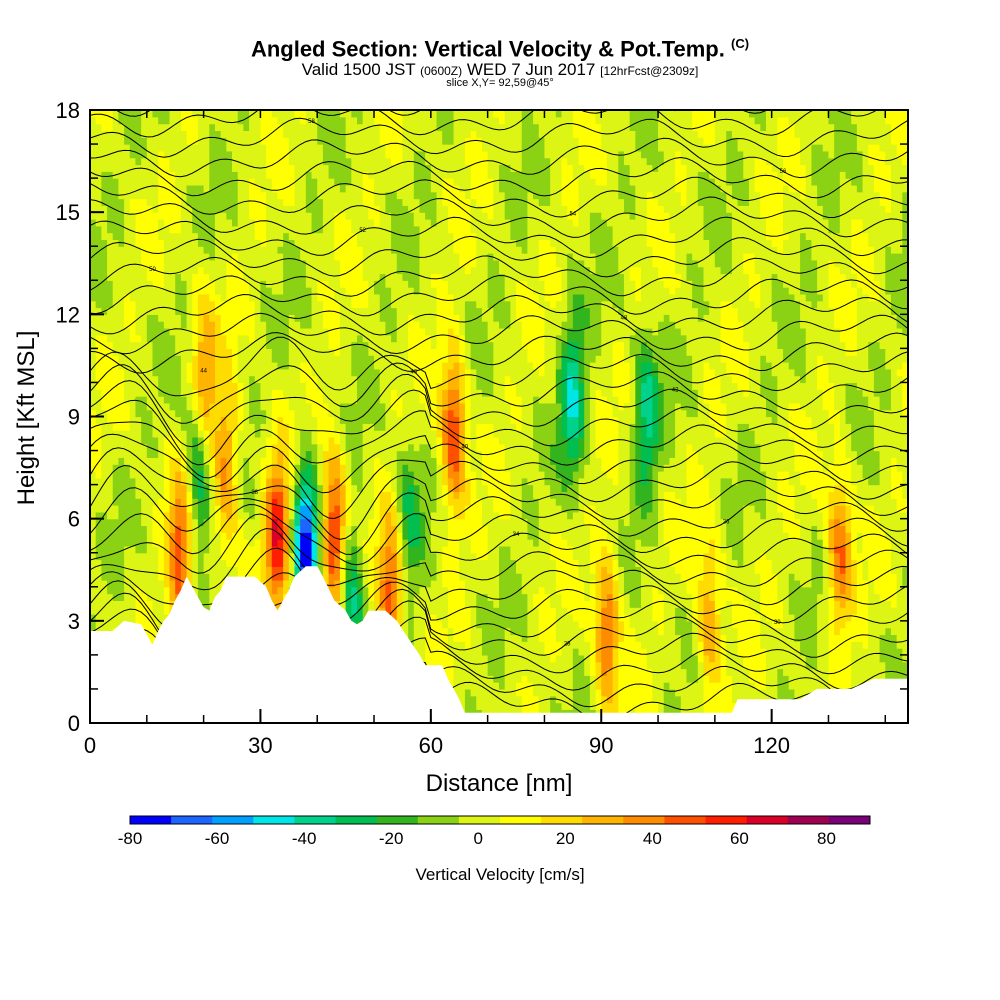  I want to click on valid-zulu: (0600Z), so click(441, 71).